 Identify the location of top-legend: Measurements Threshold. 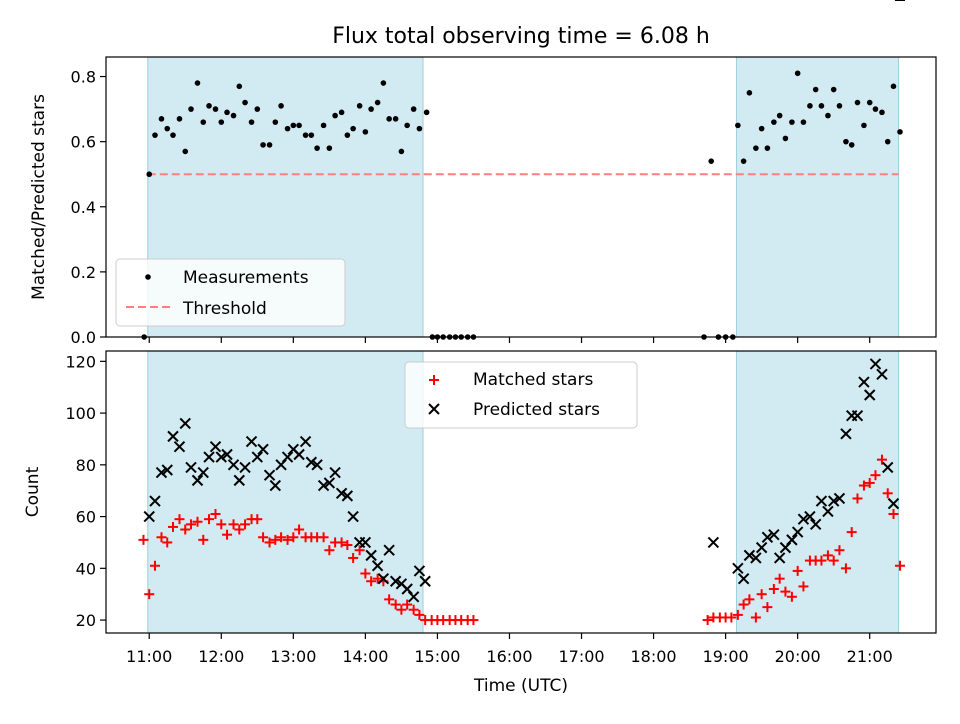
(230, 292).